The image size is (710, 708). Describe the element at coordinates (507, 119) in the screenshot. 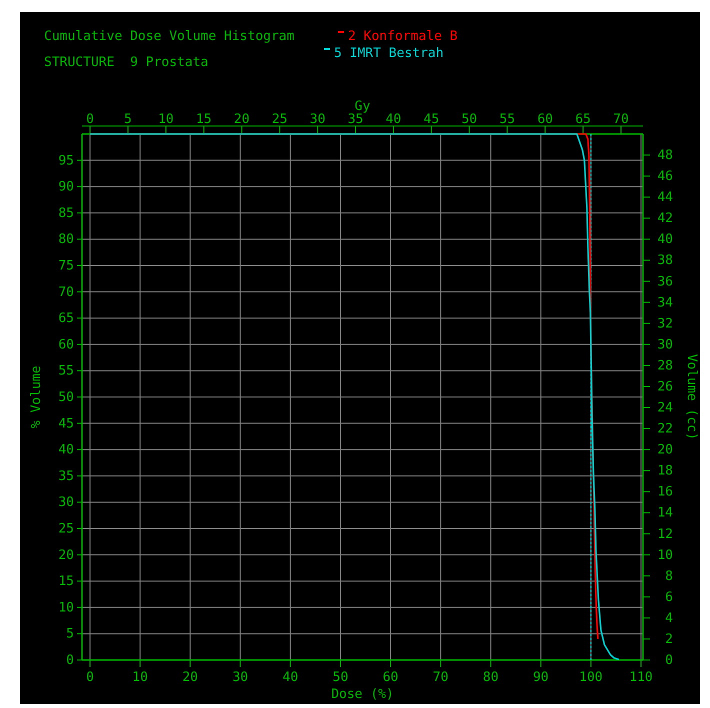

I see `x2-tick-label: 55` at that location.